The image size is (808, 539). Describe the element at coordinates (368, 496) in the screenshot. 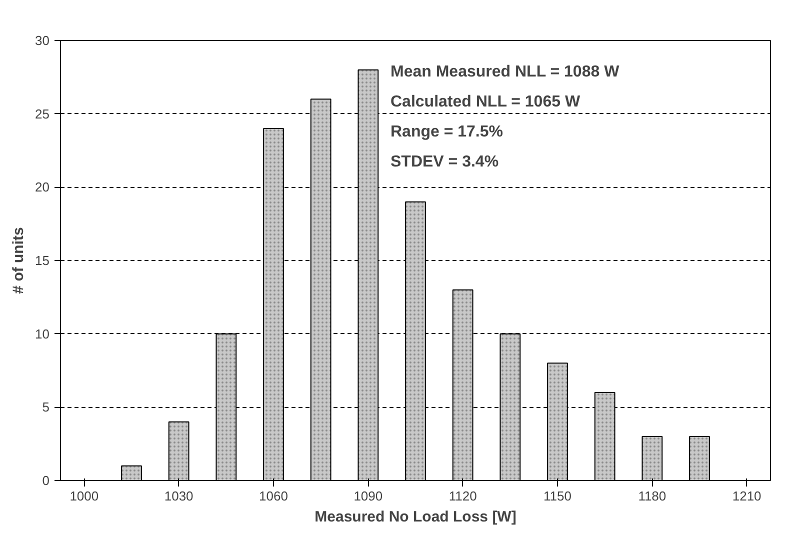

I see `x-tick-label: 1090` at that location.